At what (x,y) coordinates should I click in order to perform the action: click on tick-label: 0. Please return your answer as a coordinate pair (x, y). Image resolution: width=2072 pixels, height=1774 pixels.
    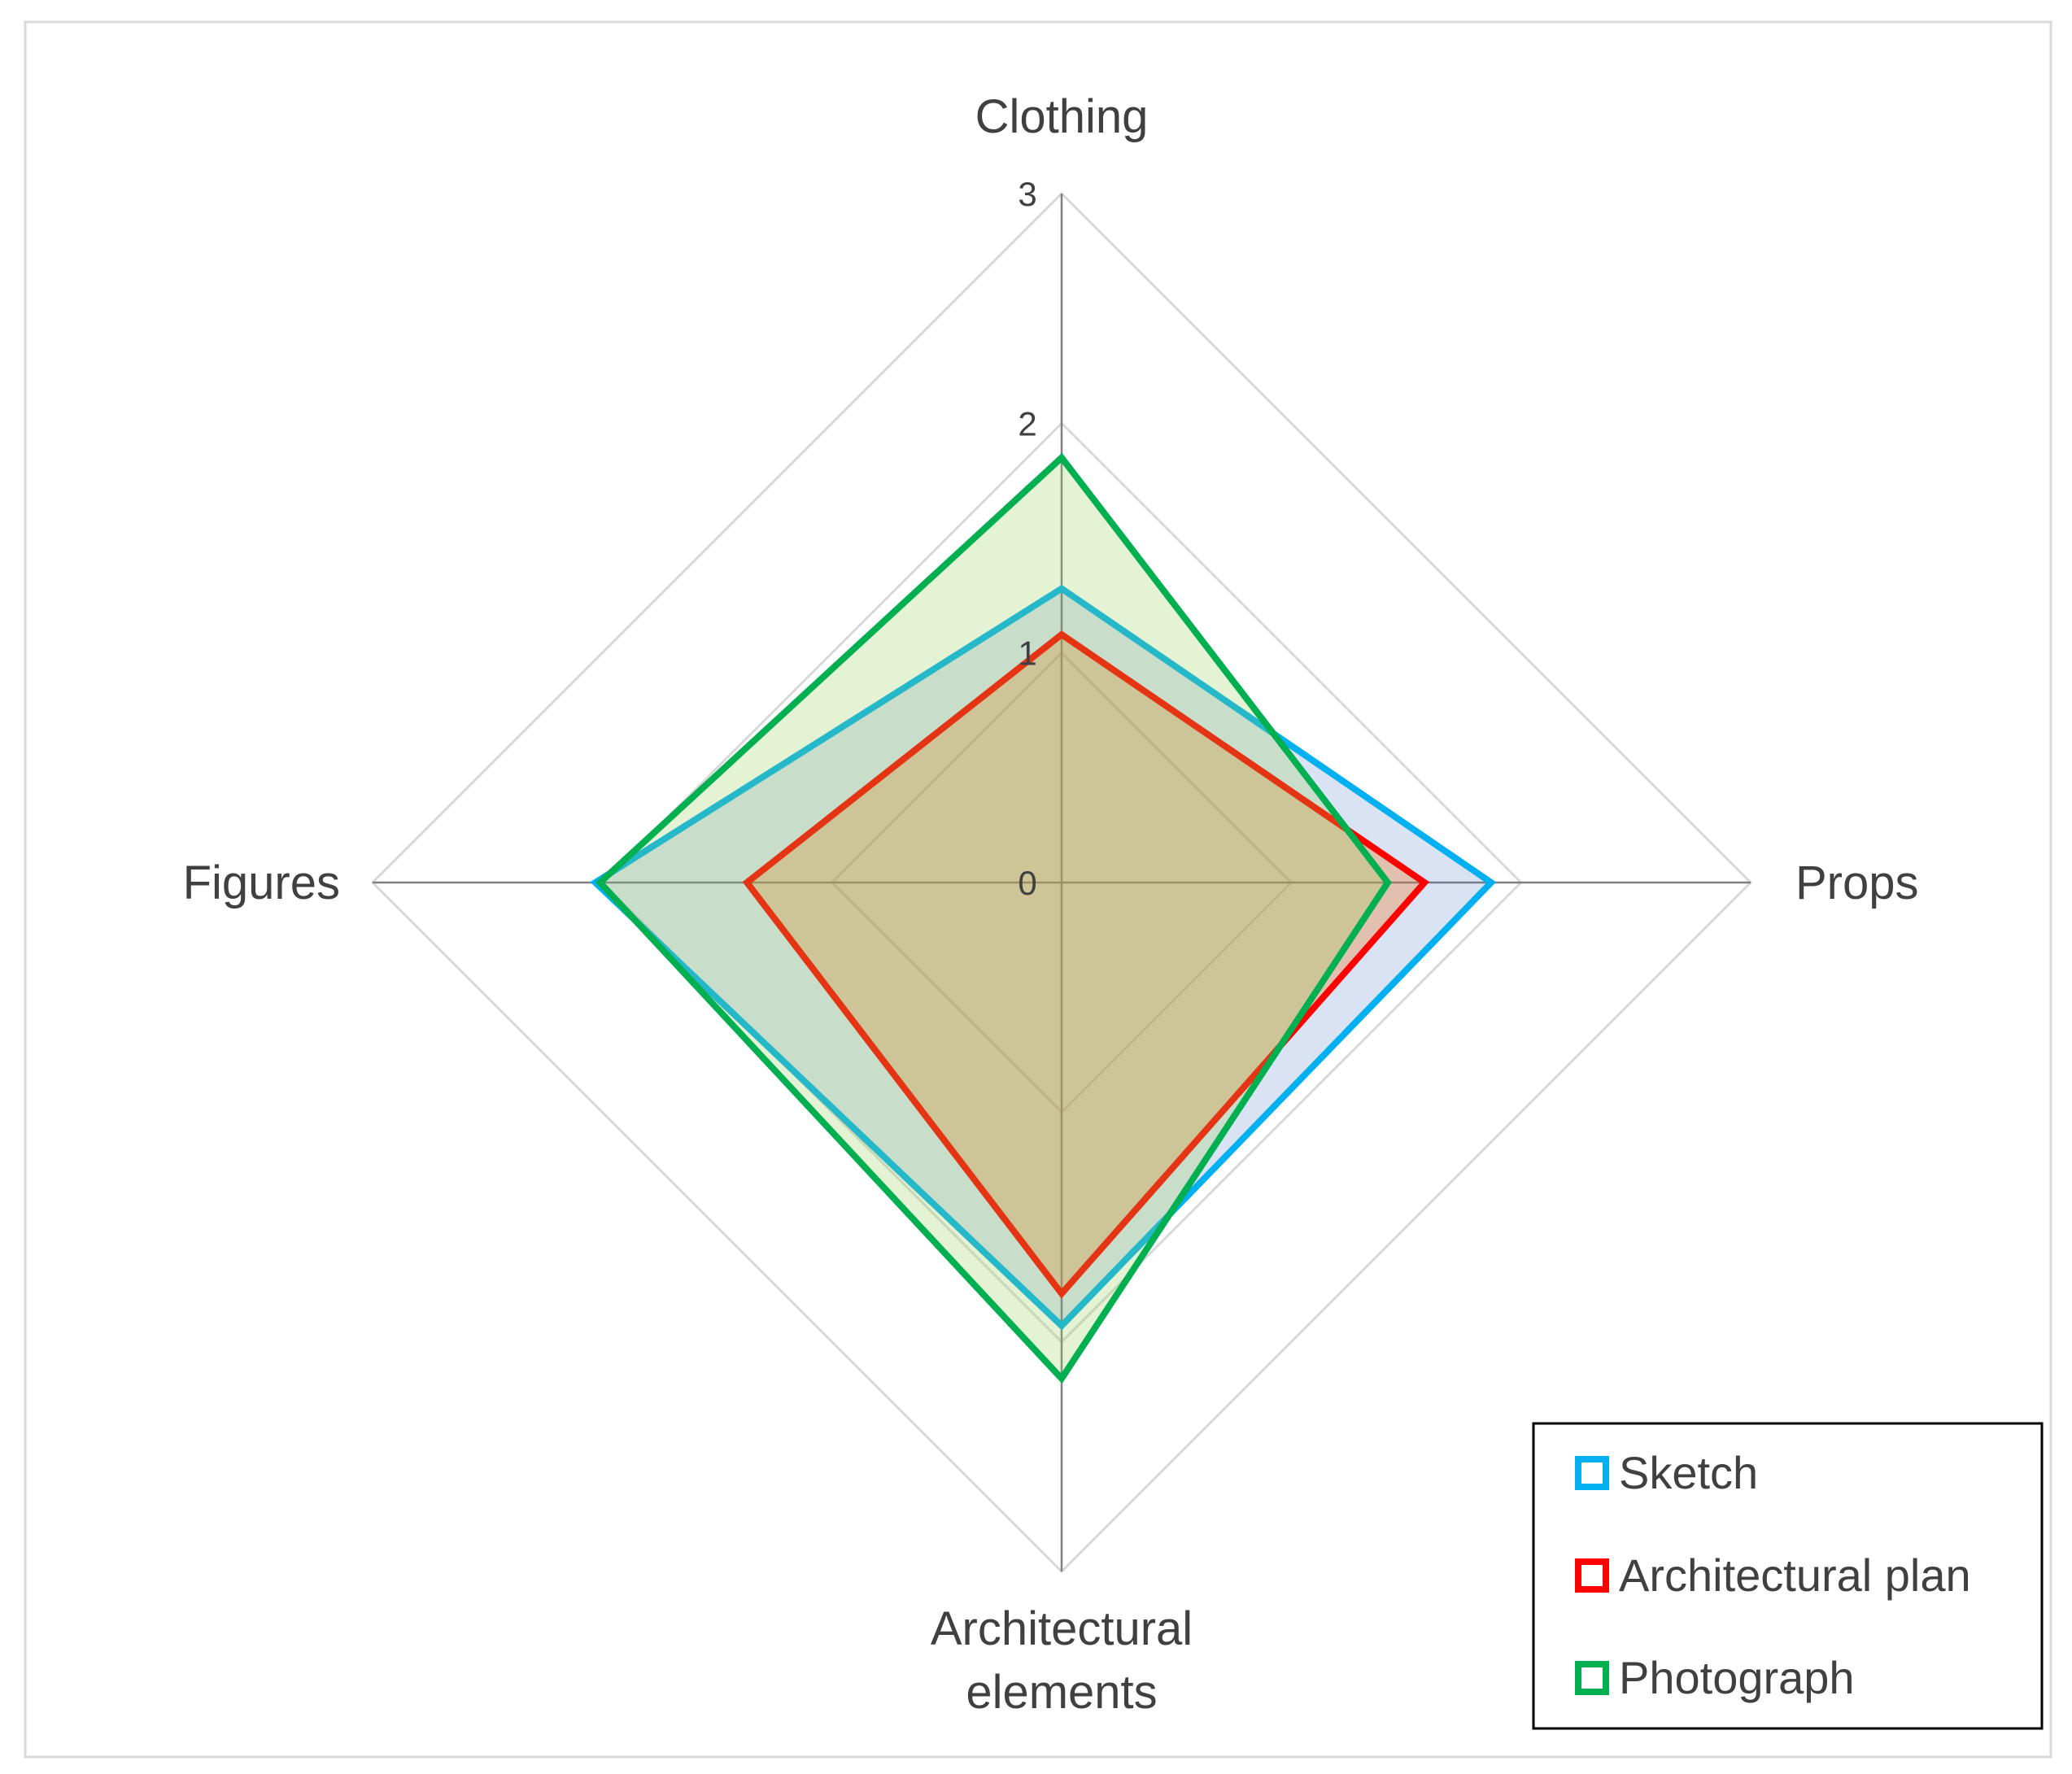
    Looking at the image, I should click on (1027, 883).